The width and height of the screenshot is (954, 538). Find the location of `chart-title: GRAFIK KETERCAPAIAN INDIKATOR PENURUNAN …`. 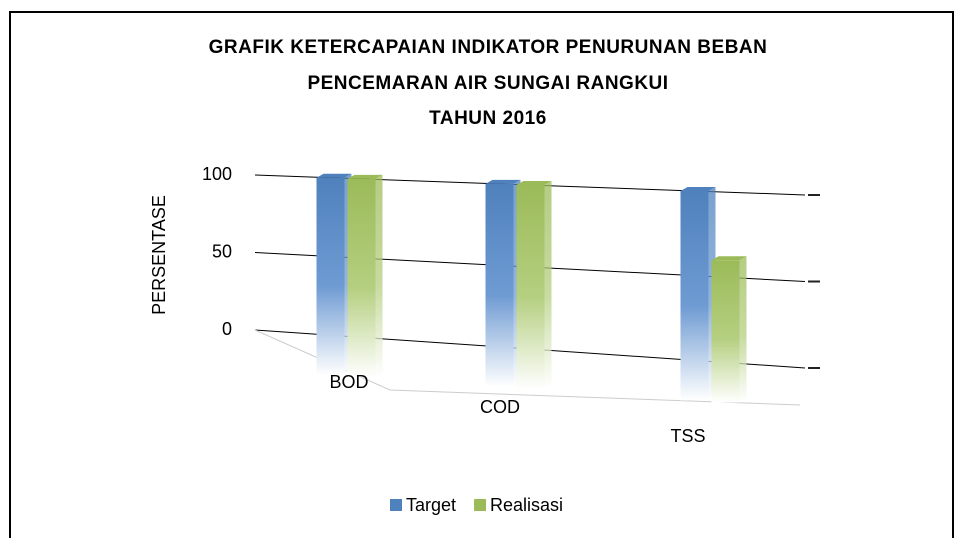

chart-title: GRAFIK KETERCAPAIAN INDIKATOR PENURUNAN … is located at coordinates (488, 47).